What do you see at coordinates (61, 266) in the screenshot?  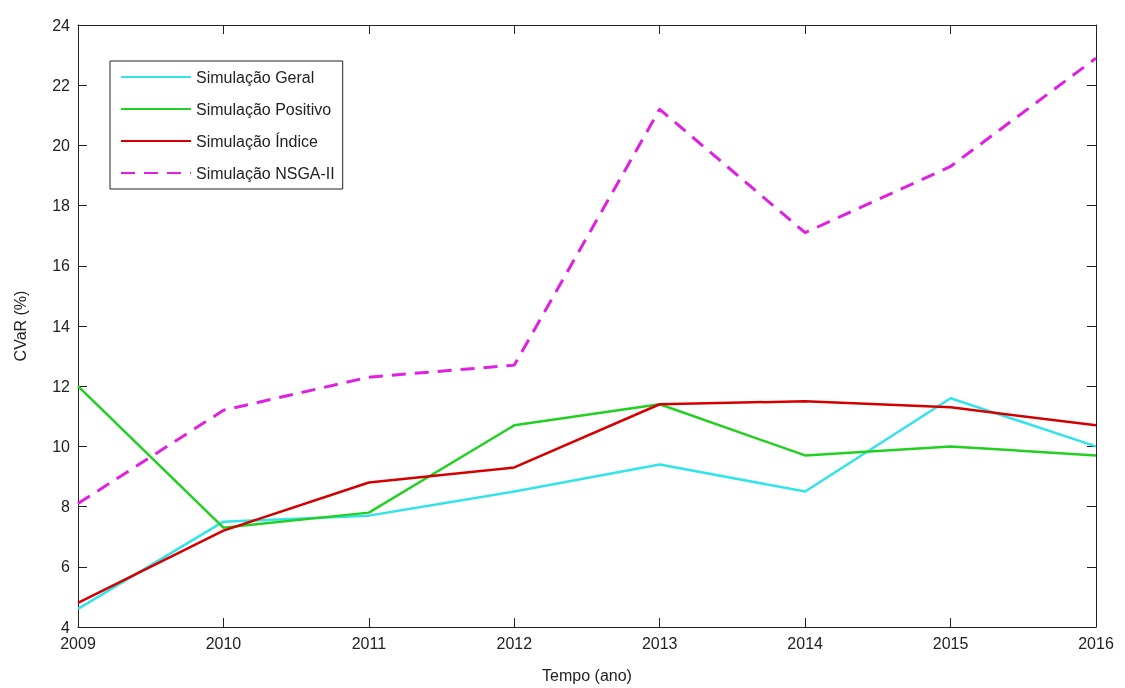 I see `y-tick-label: 16` at bounding box center [61, 266].